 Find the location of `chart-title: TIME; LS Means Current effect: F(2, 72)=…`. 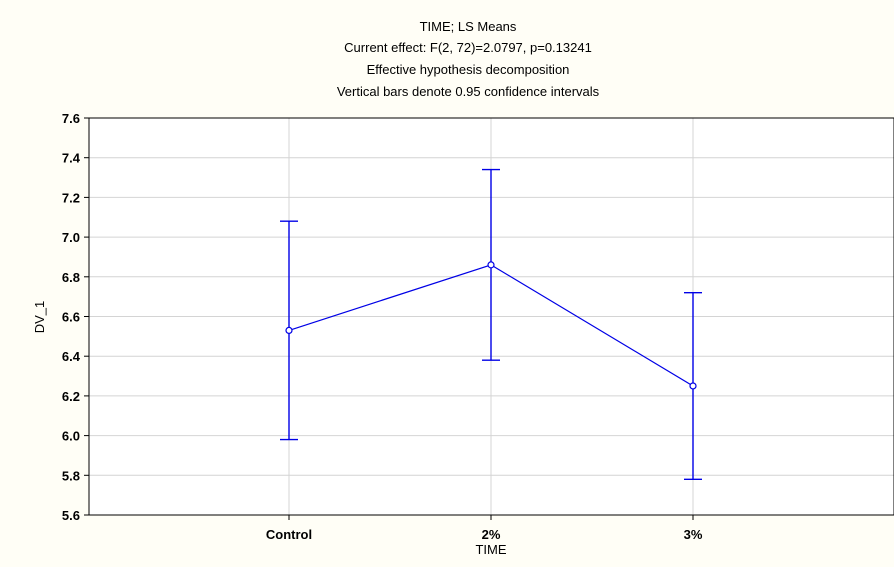

chart-title: TIME; LS Means Current effect: F(2, 72)=… is located at coordinates (468, 59).